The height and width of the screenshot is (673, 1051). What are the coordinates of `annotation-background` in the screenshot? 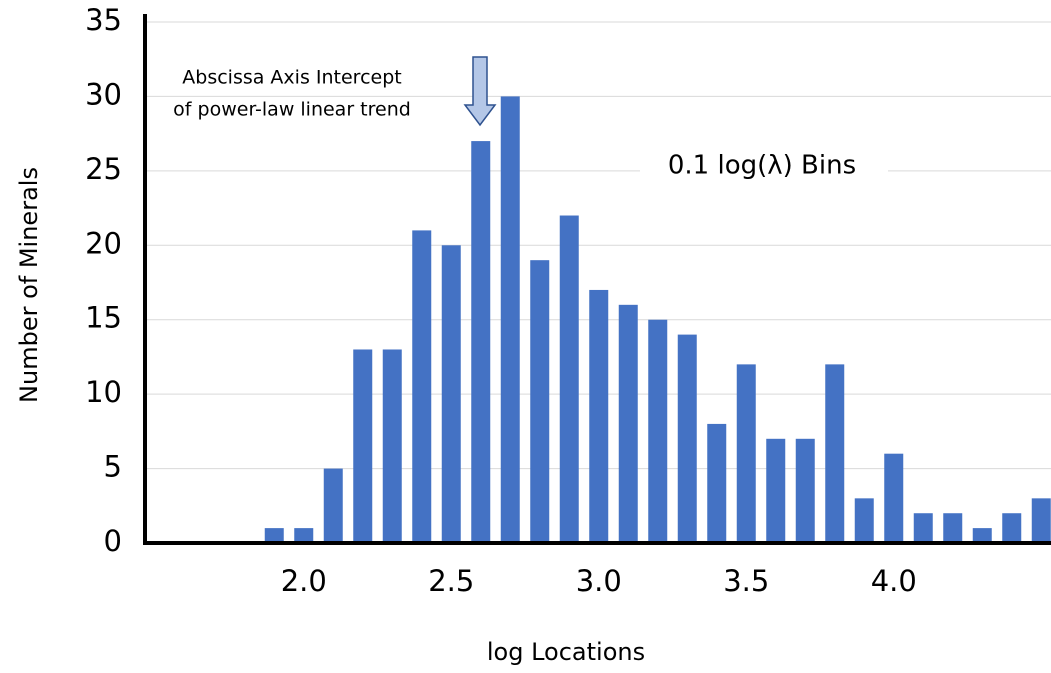 It's located at (764, 168).